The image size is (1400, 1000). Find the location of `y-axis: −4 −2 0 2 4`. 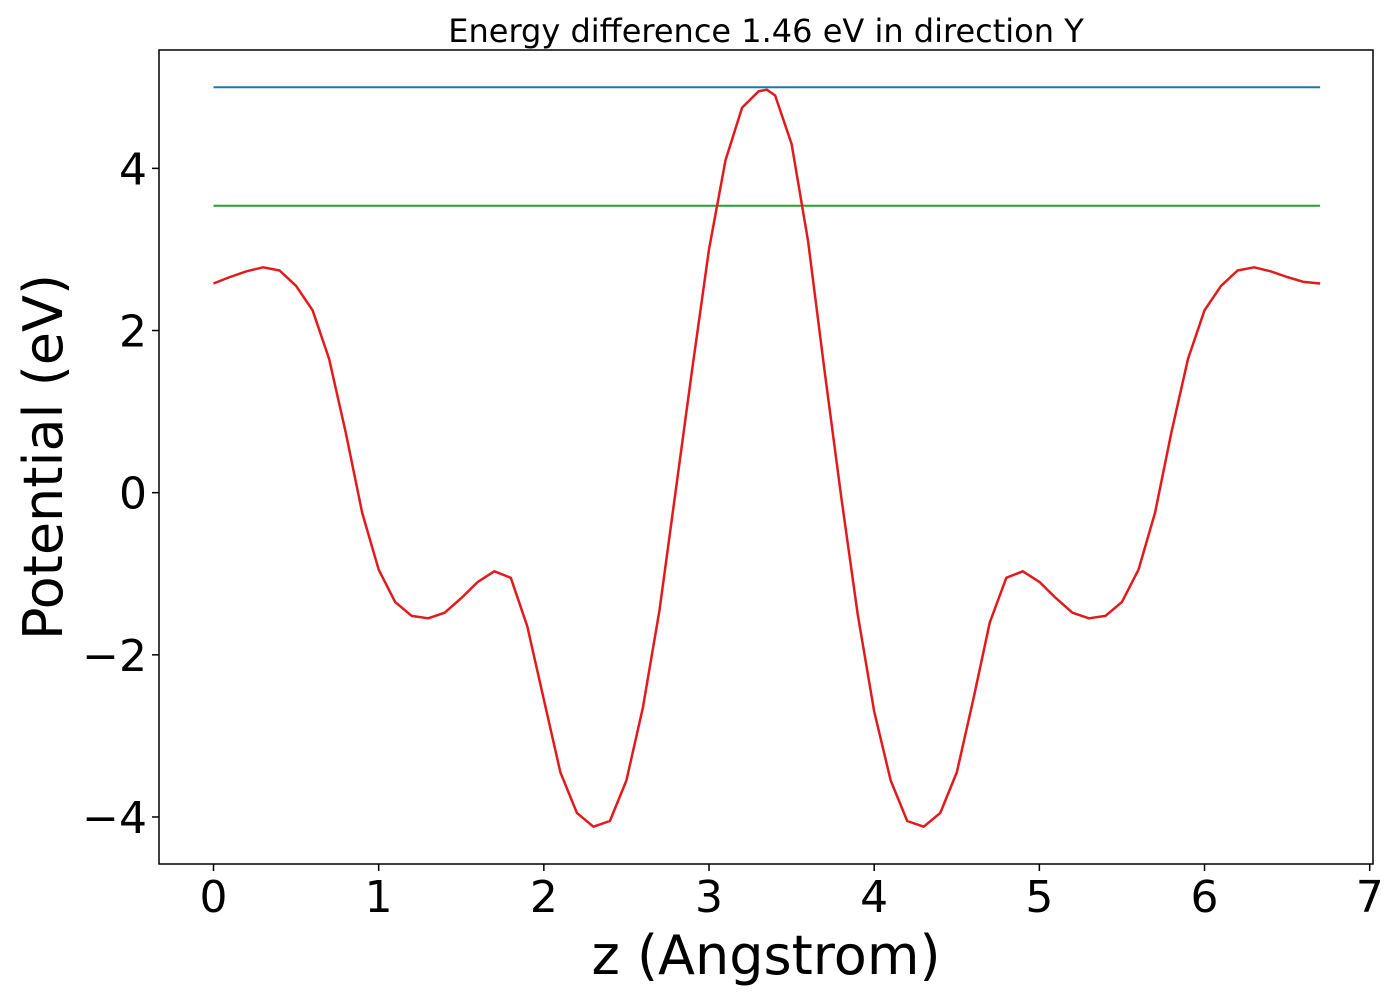

y-axis: −4 −2 0 2 4 is located at coordinates (120, 494).